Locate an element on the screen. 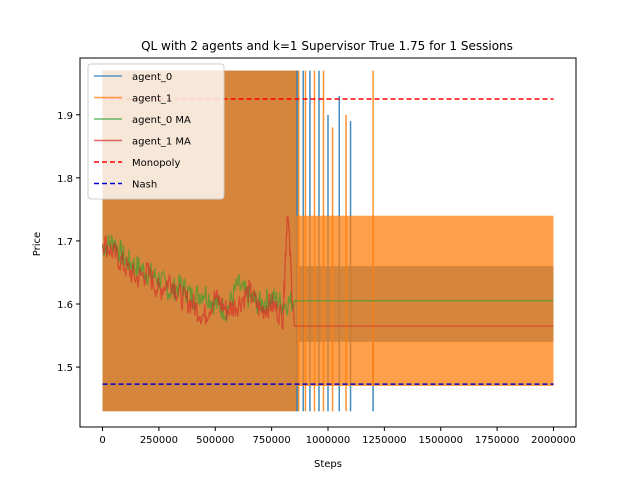  y-tick-label: 1.7 is located at coordinates (65, 242).